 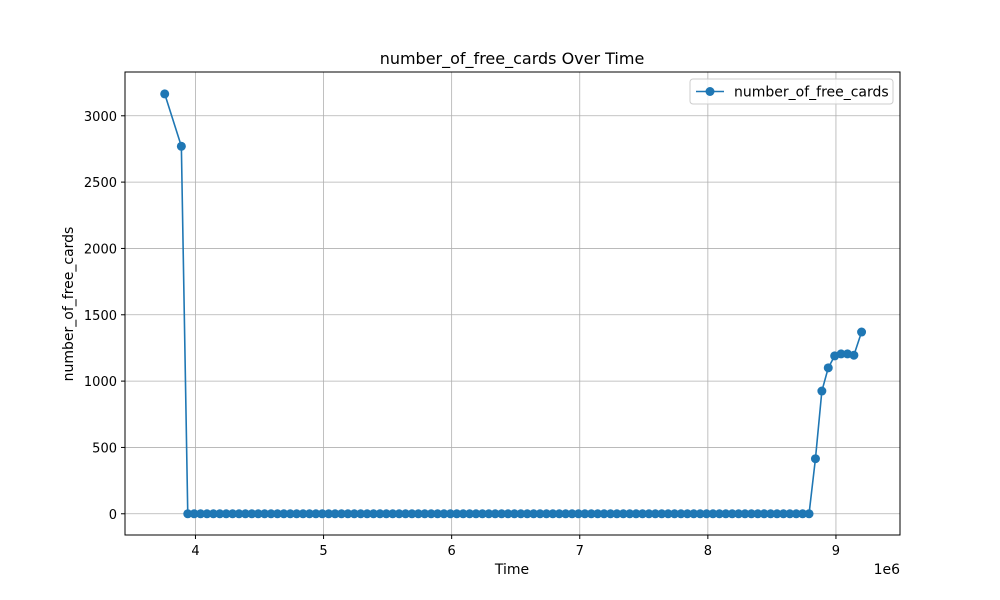 I want to click on x-tick-label-2: 6, so click(x=452, y=551).